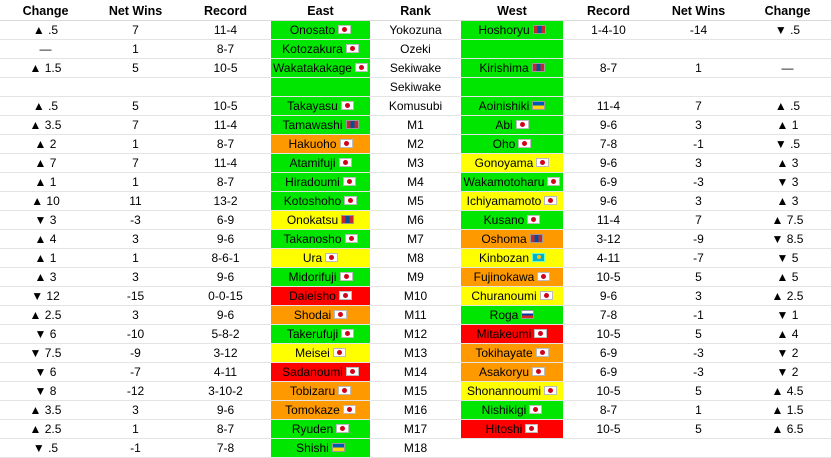  Describe the element at coordinates (512, 125) in the screenshot. I see `west-wrestler-cell: Abi` at that location.